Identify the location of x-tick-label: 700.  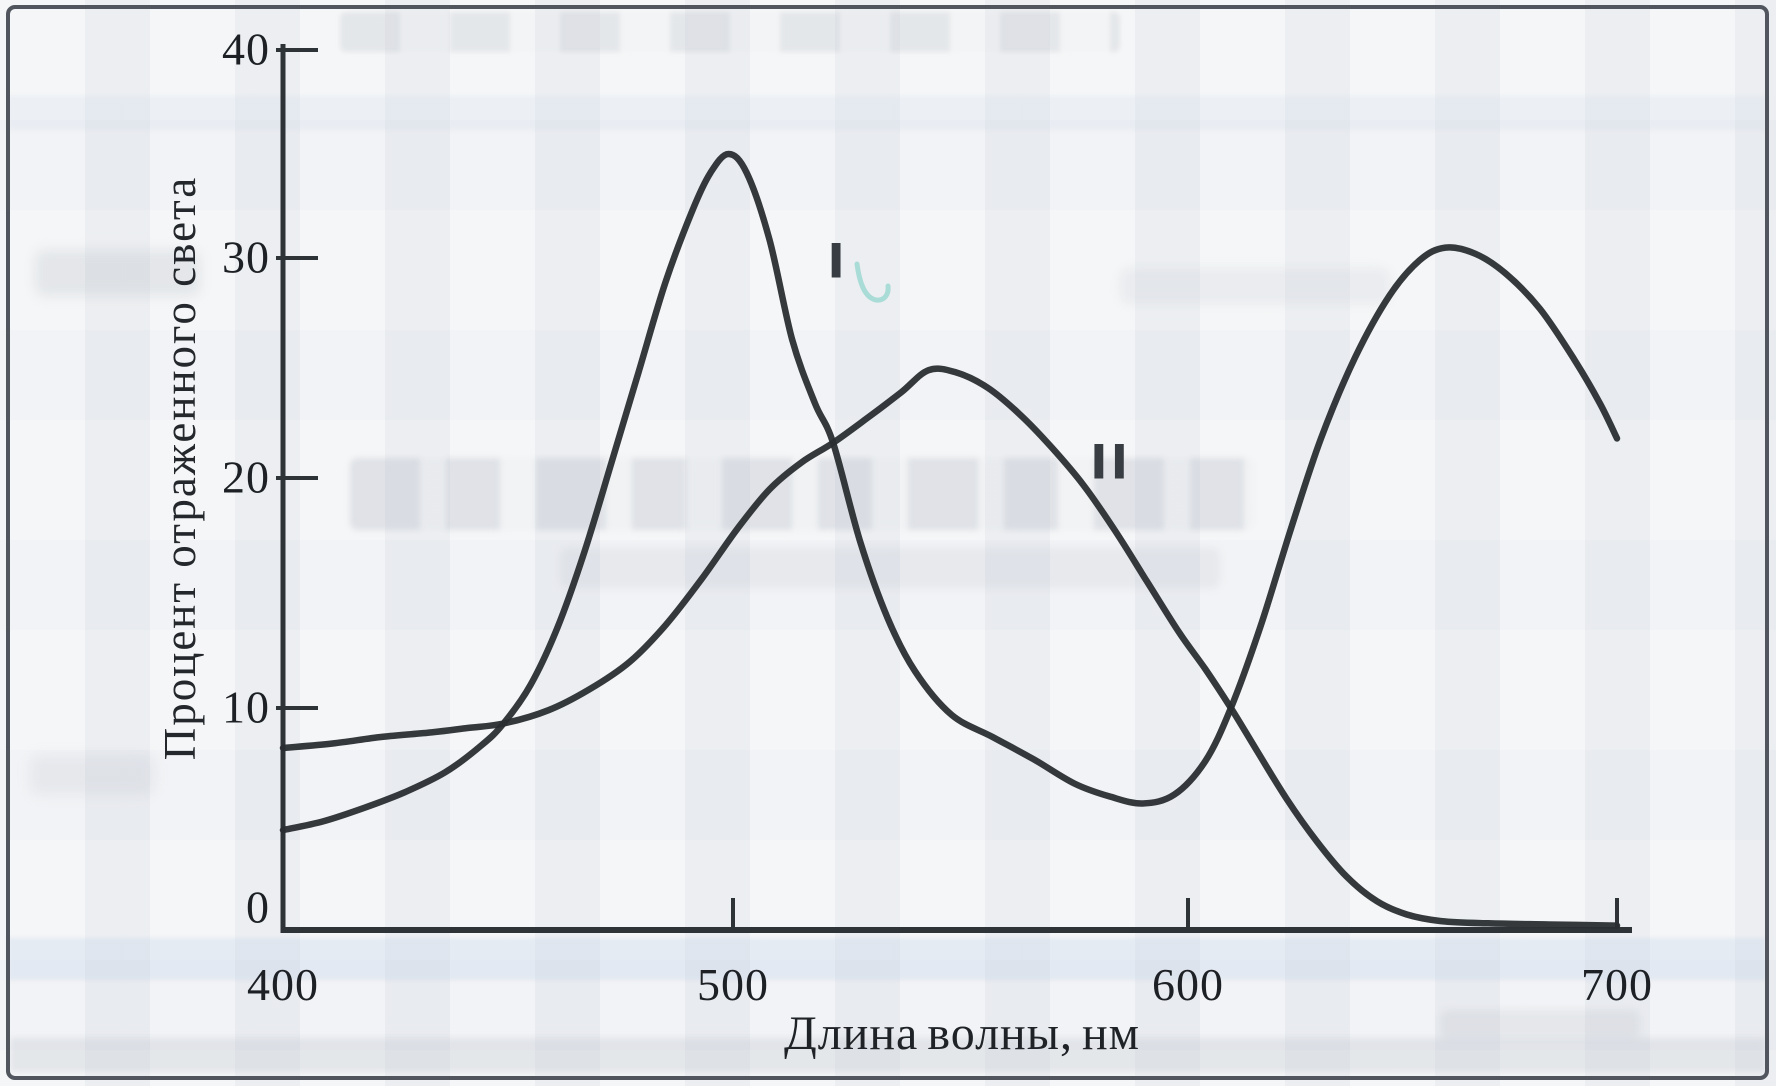
(1617, 984).